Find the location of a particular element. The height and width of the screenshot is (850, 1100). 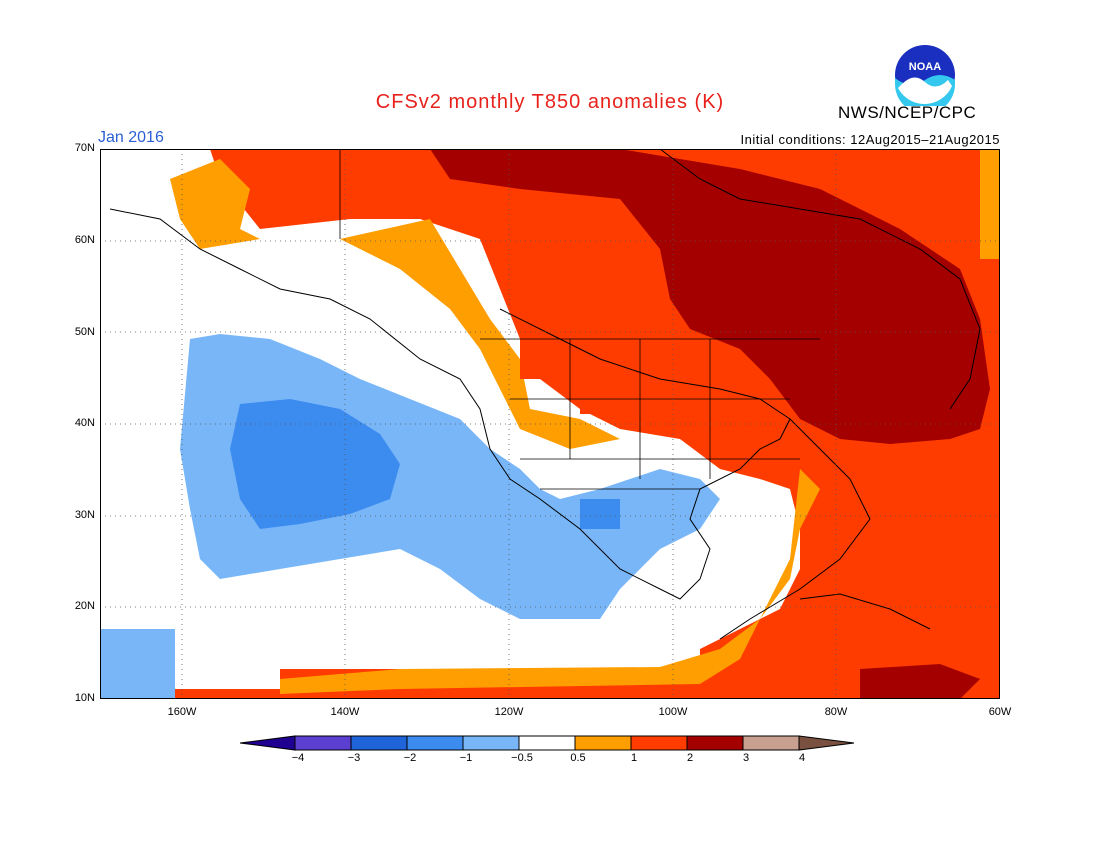

lon-label: 160W is located at coordinates (182, 712).